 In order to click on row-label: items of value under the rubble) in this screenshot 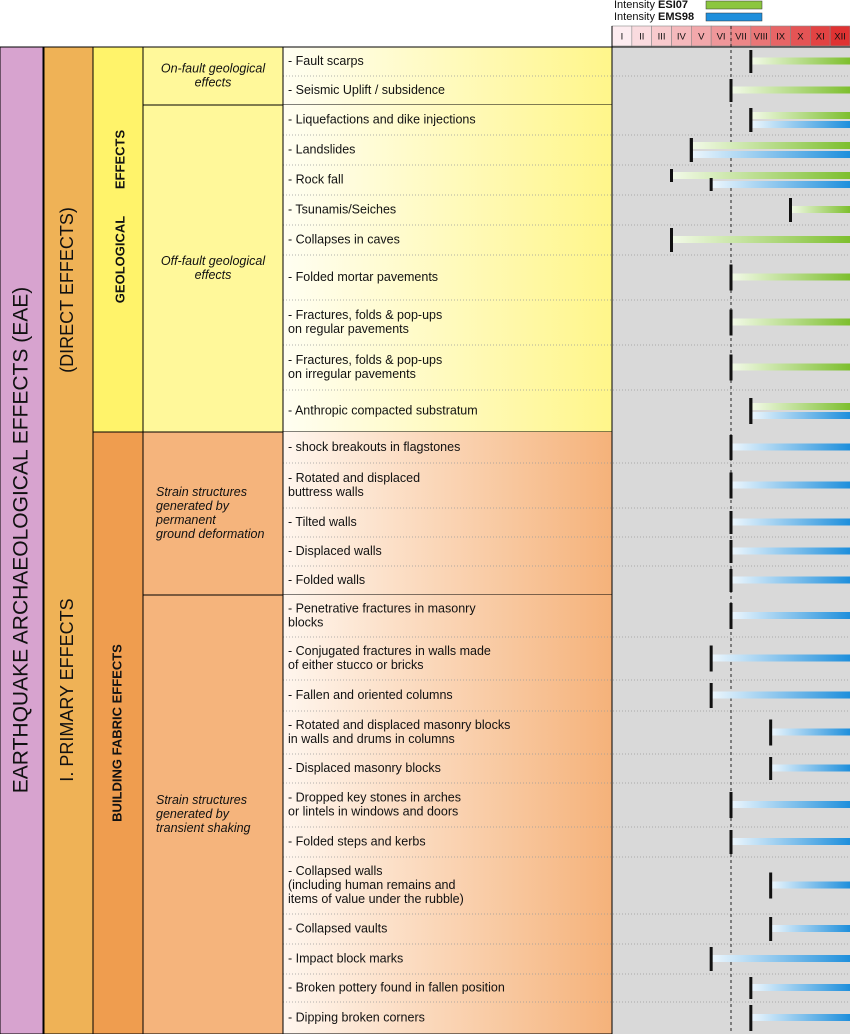, I will do `click(376, 899)`.